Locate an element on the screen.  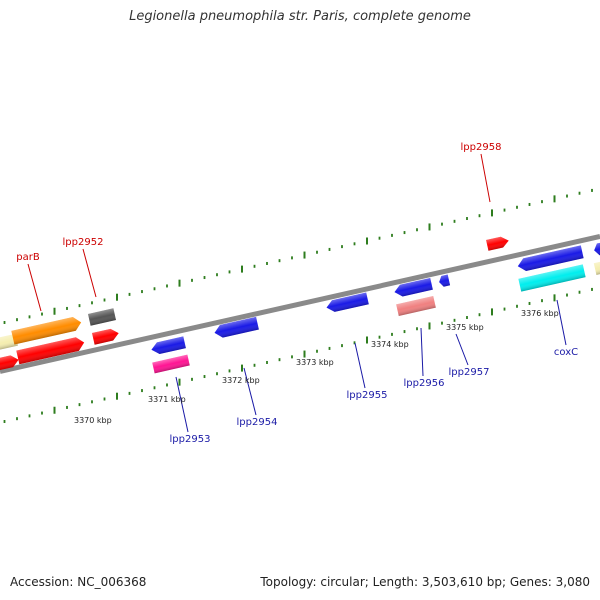
red-feature-lpp2958 is located at coordinates (497, 243).